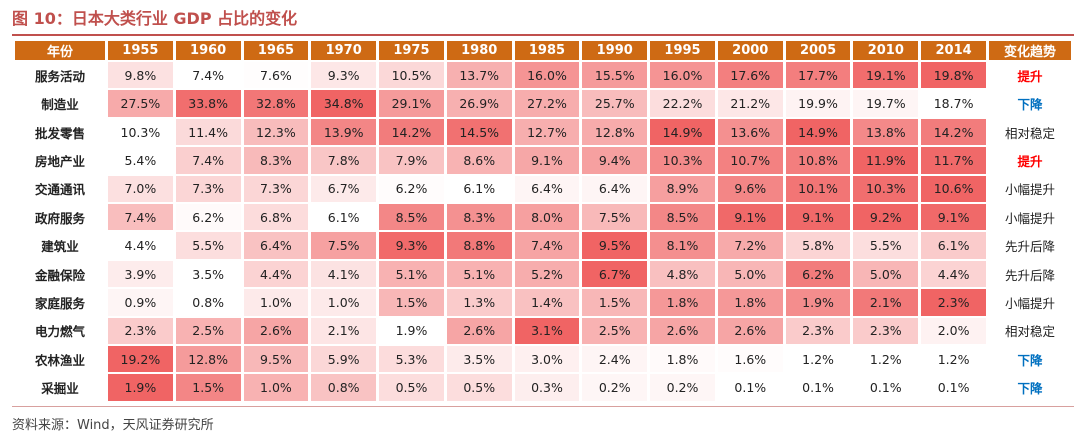 The width and height of the screenshot is (1080, 448). Describe the element at coordinates (750, 132) in the screenshot. I see `value-cell: 13.6%` at that location.